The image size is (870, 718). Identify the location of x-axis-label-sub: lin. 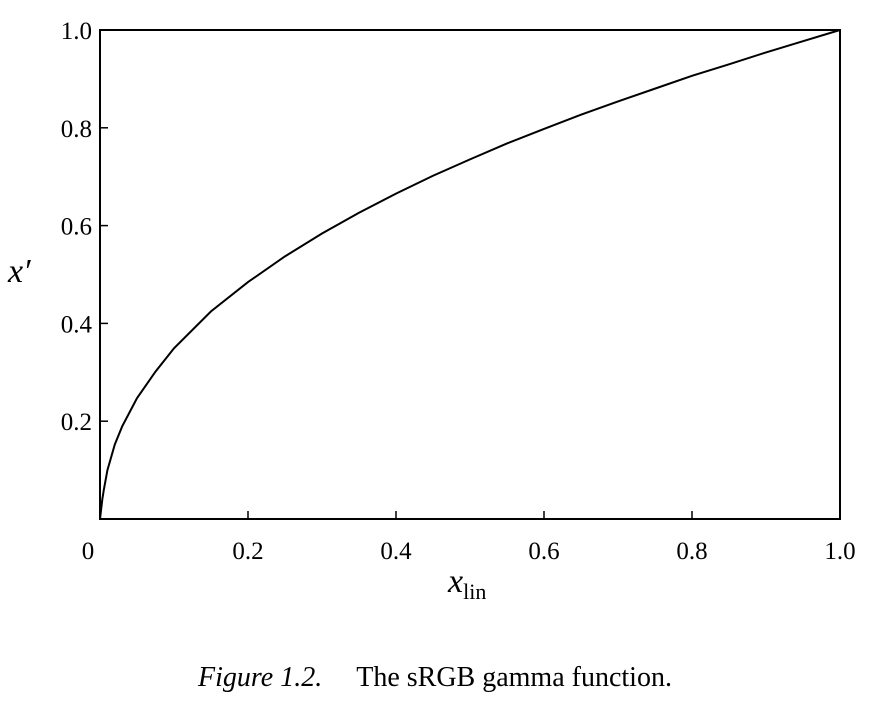
(474, 591).